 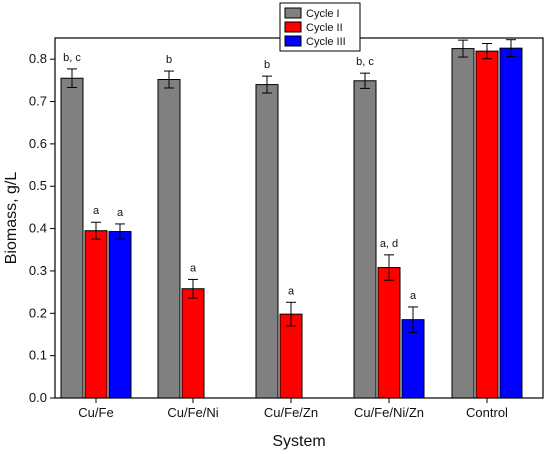 What do you see at coordinates (487, 412) in the screenshot?
I see `x-tick-label: Control` at bounding box center [487, 412].